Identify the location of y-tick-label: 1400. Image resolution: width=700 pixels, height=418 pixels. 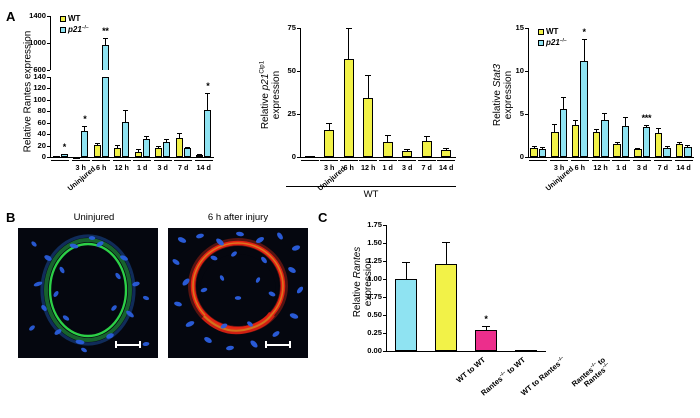
(33, 16).